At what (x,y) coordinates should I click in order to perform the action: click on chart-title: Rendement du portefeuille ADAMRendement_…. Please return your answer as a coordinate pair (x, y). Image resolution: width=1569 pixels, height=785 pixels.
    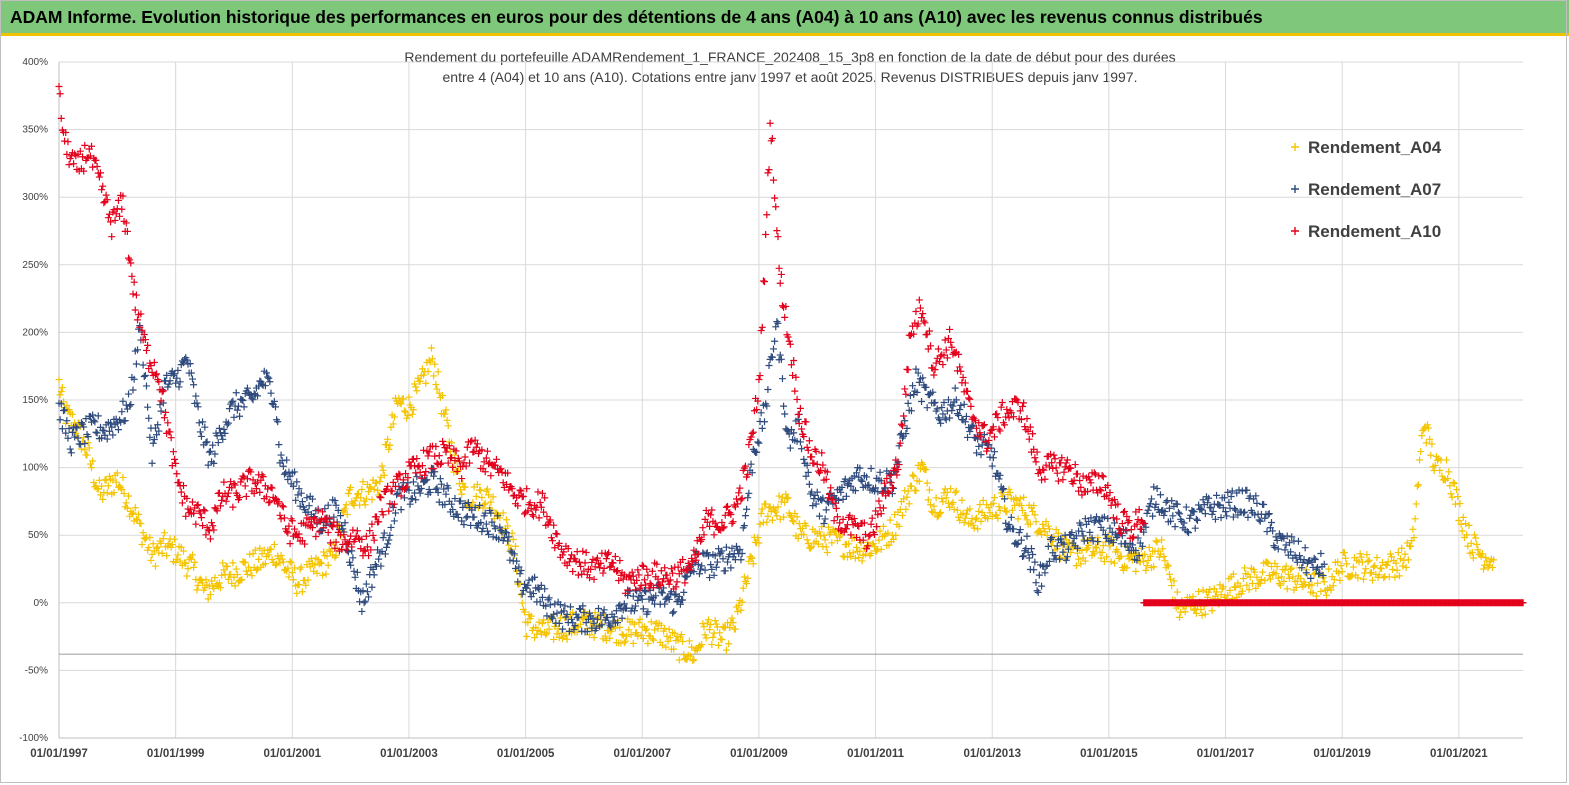
    Looking at the image, I should click on (790, 67).